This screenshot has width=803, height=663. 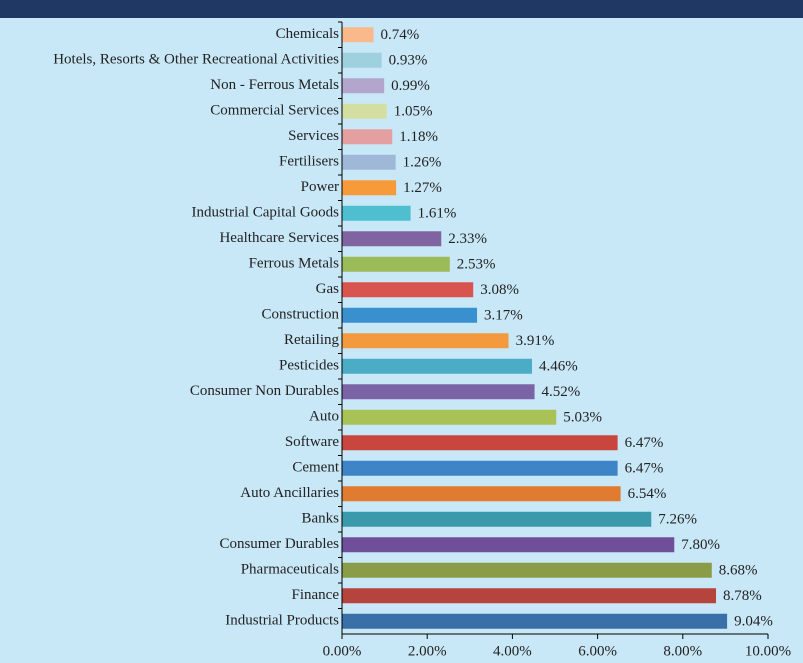 What do you see at coordinates (320, 187) in the screenshot?
I see `y-tick-label: Power` at bounding box center [320, 187].